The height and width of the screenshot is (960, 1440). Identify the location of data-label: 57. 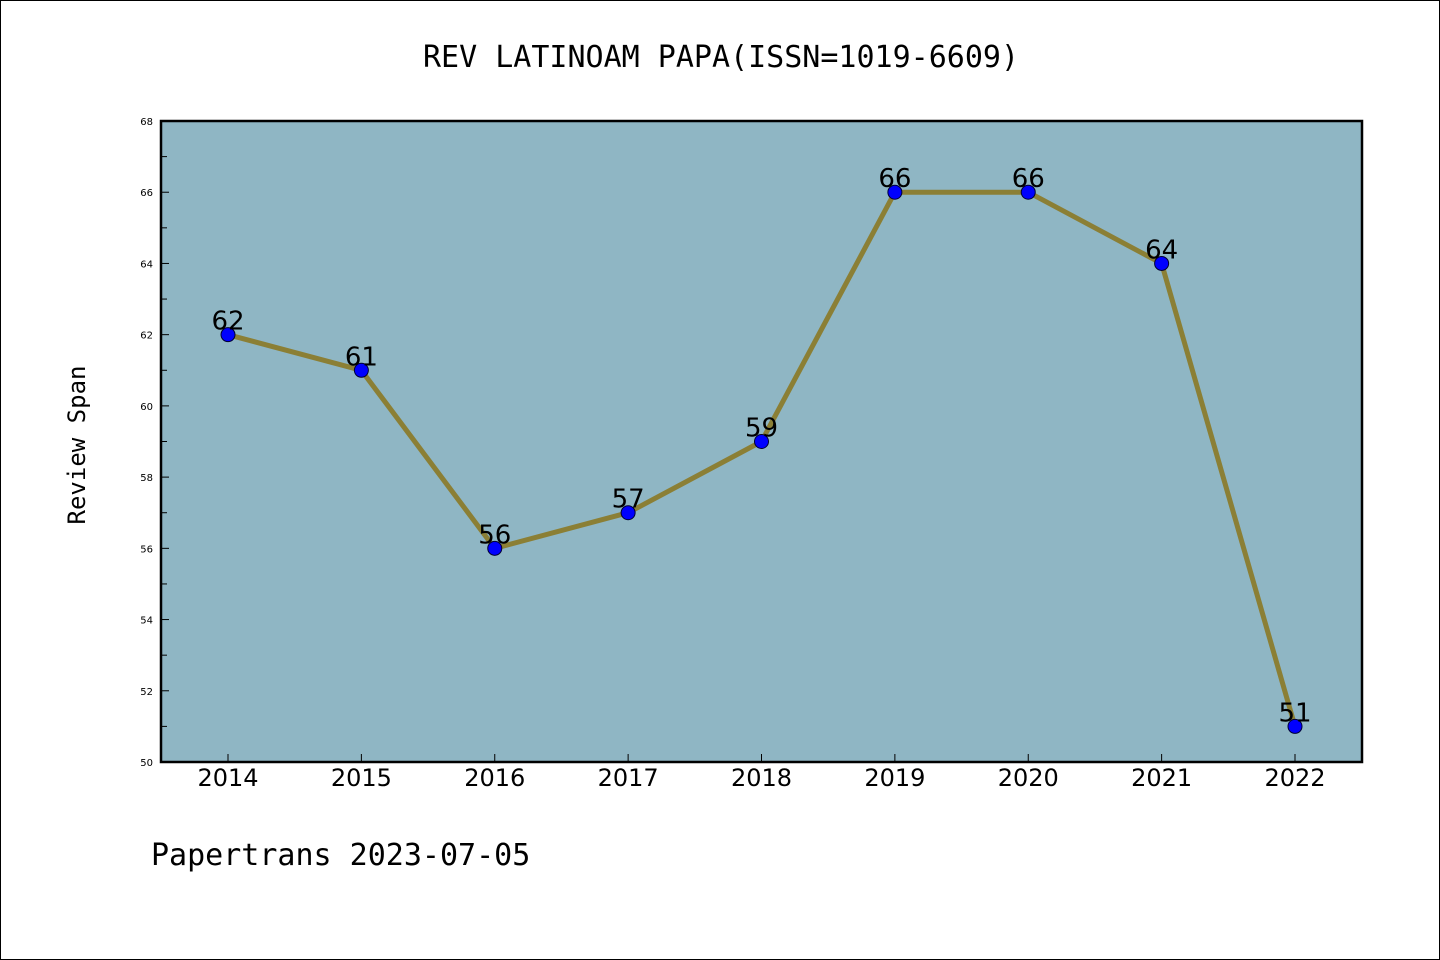
(628, 500).